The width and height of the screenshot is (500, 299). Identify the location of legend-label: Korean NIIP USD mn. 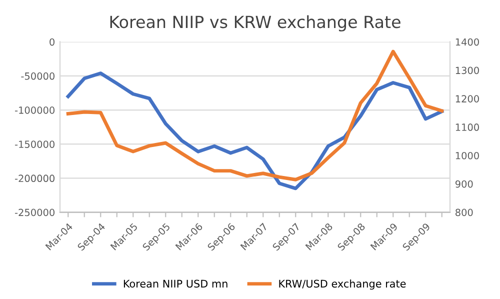
(176, 284).